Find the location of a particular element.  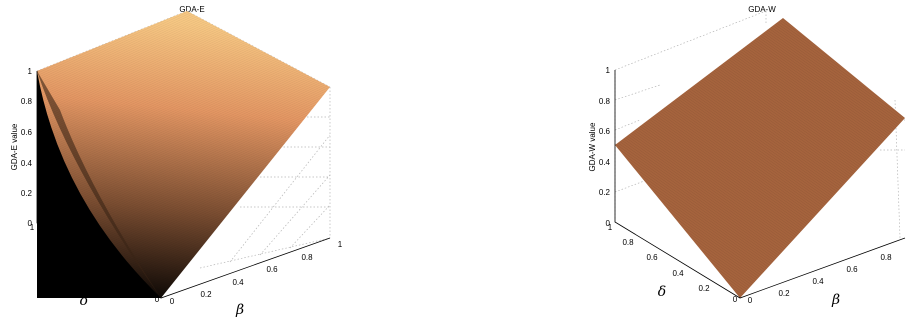

x-ticks: 0 0.2 0.4 0.6 0.8 1 is located at coordinates (256, 273).